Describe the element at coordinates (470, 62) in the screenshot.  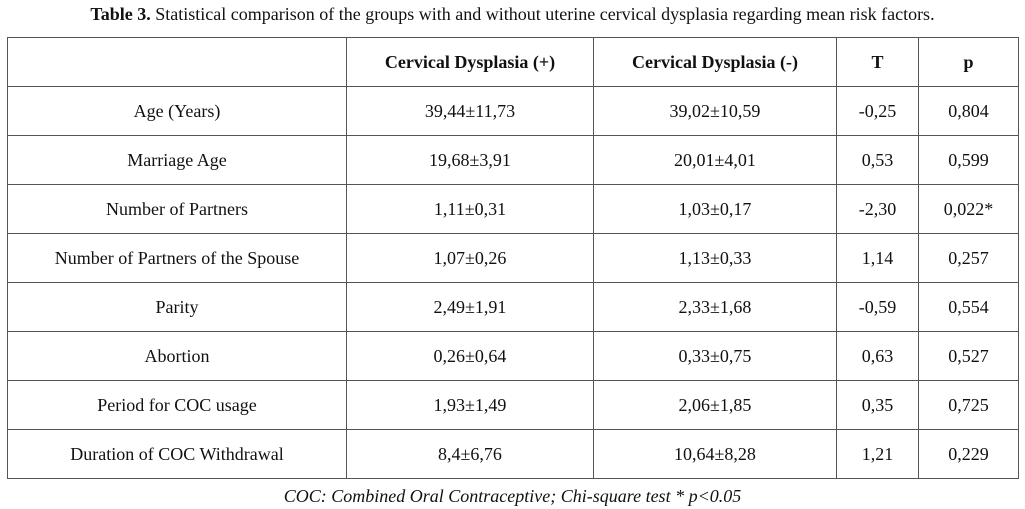
I see `header-dysplasia-positive: Cervical Dysplasia (+)` at that location.